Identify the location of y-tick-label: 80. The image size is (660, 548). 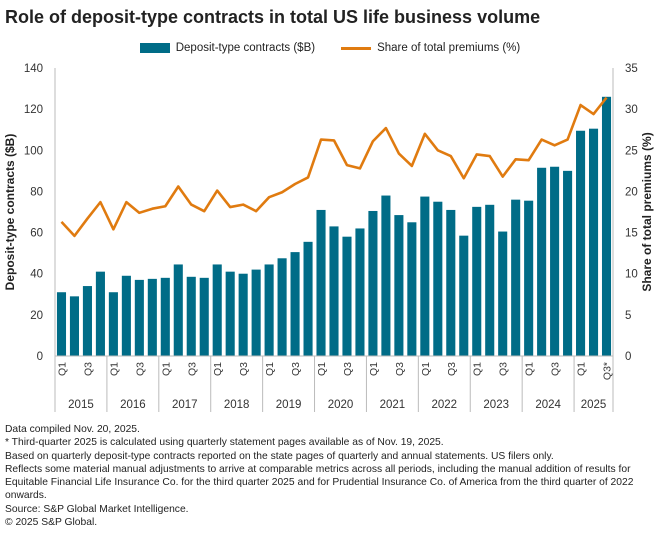
(36, 192).